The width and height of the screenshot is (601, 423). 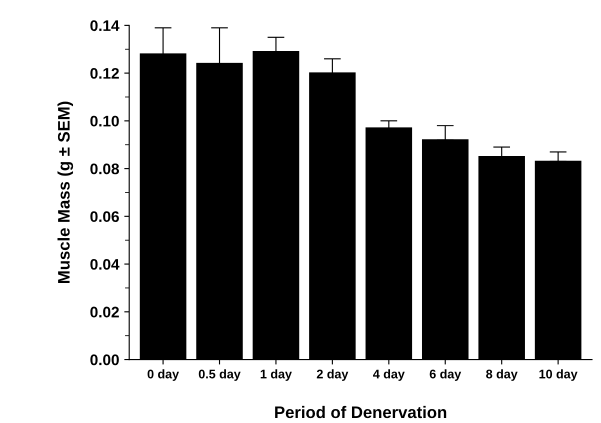 I want to click on x-axis-title: Period of Denervation, so click(x=360, y=412).